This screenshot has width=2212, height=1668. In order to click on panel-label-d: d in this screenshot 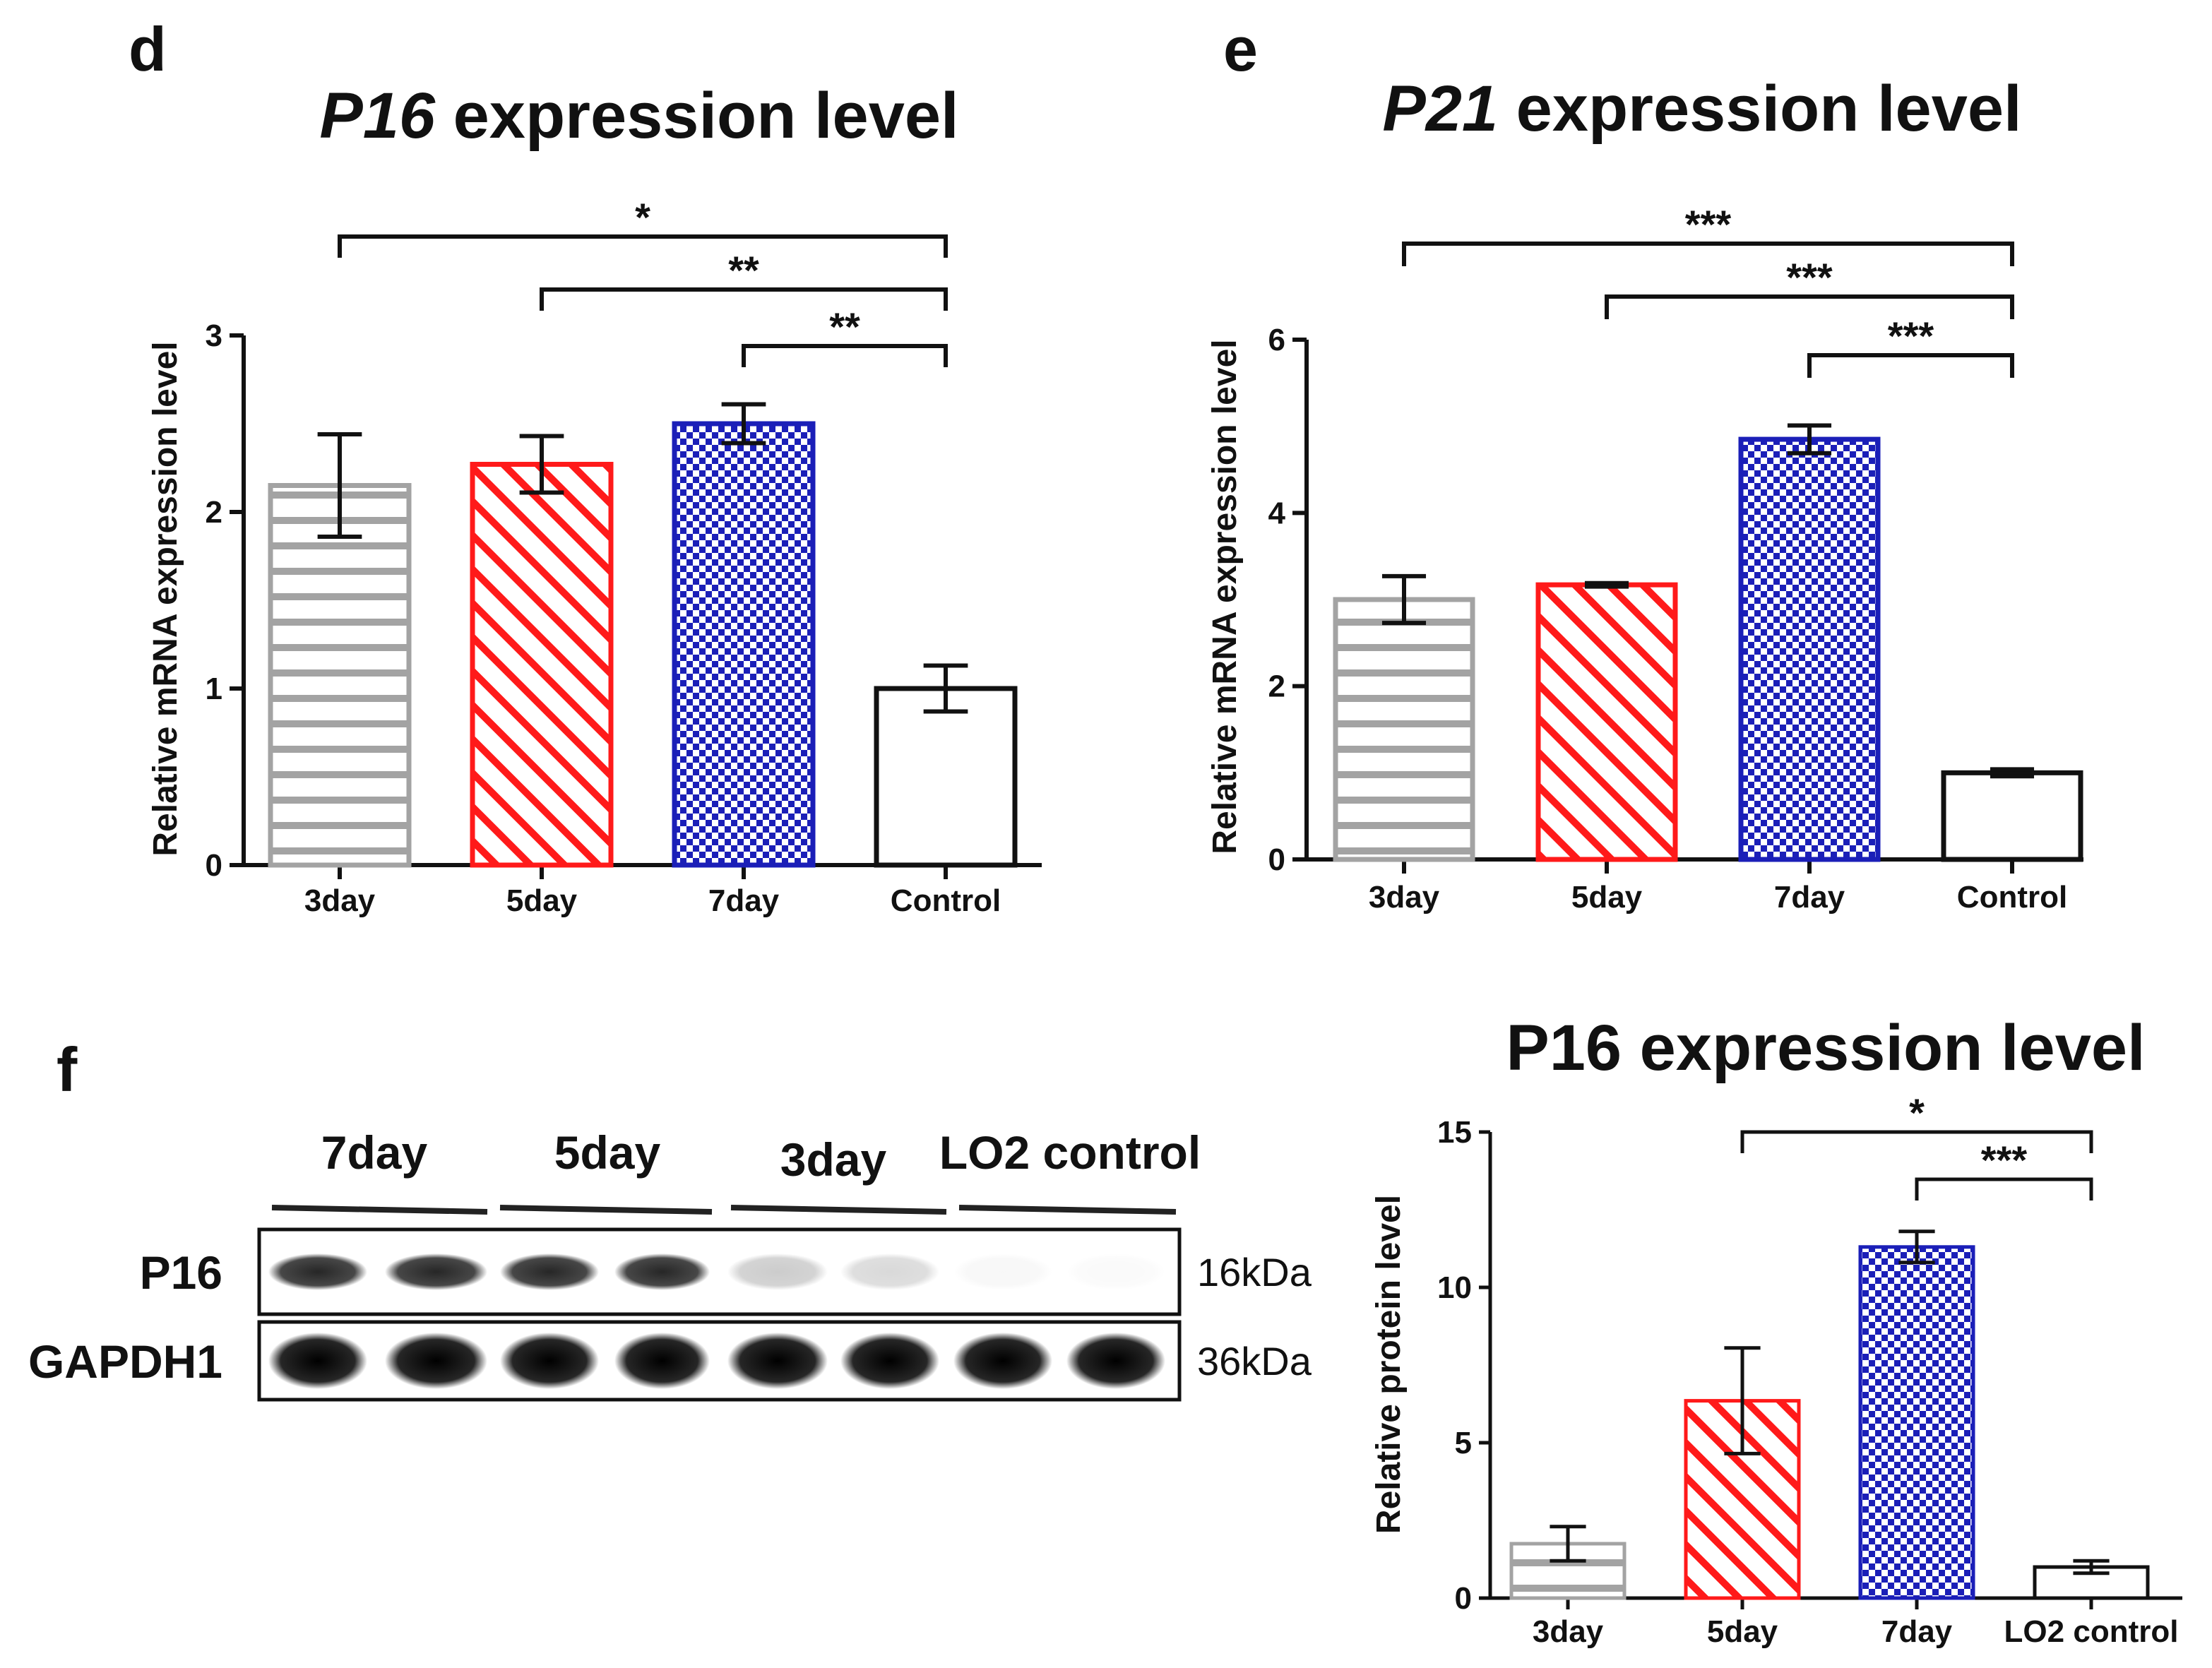, I will do `click(148, 49)`.